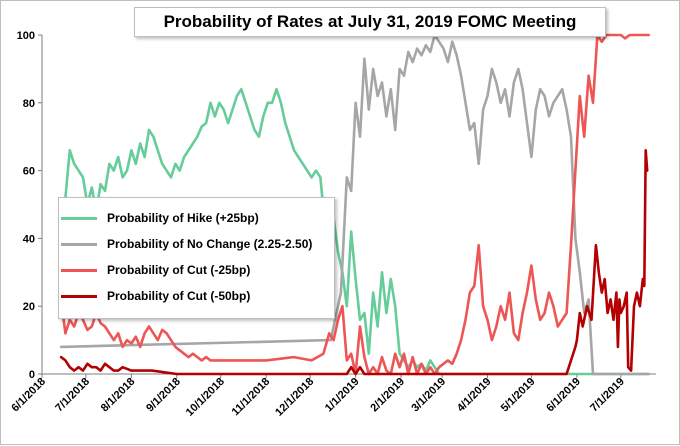 The height and width of the screenshot is (446, 680). What do you see at coordinates (428, 395) in the screenshot?
I see `x-tick-label: 3/1/2019` at bounding box center [428, 395].